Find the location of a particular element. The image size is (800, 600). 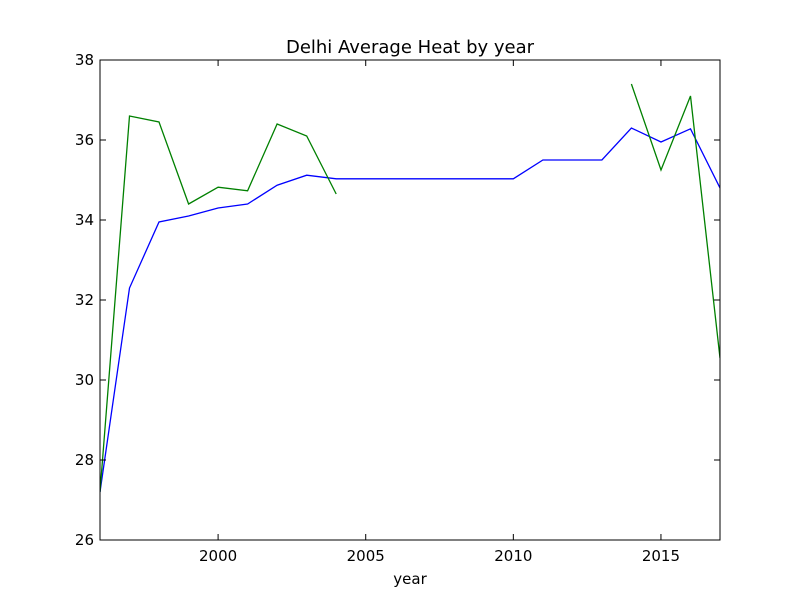

y-tick-label: 32 is located at coordinates (84, 300).